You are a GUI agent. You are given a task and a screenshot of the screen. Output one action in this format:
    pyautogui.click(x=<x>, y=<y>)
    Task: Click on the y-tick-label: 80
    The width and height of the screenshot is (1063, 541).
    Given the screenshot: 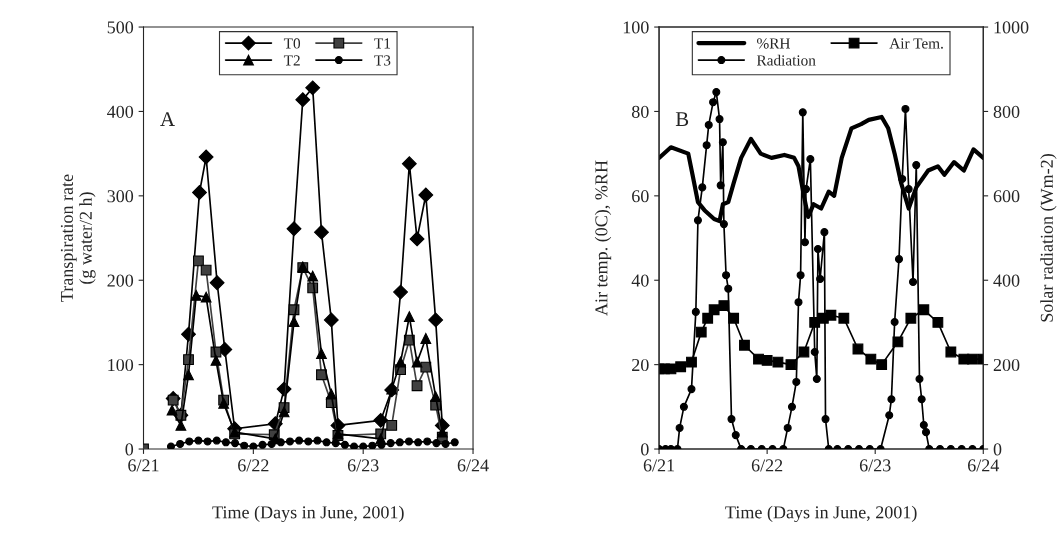 What is the action you would take?
    pyautogui.click(x=640, y=111)
    